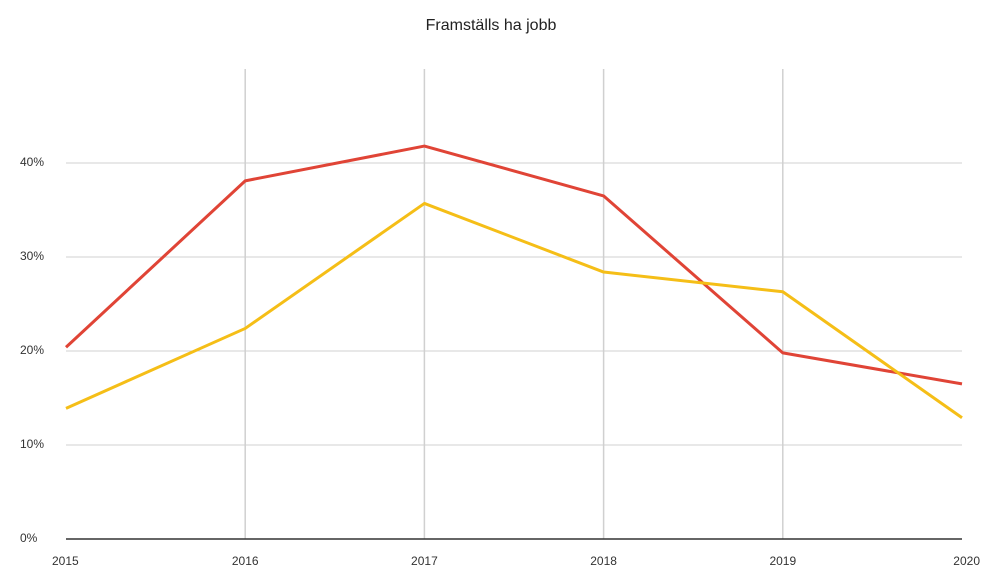 Image resolution: width=983 pixels, height=569 pixels. Describe the element at coordinates (424, 561) in the screenshot. I see `x-tick-label: 2017` at that location.